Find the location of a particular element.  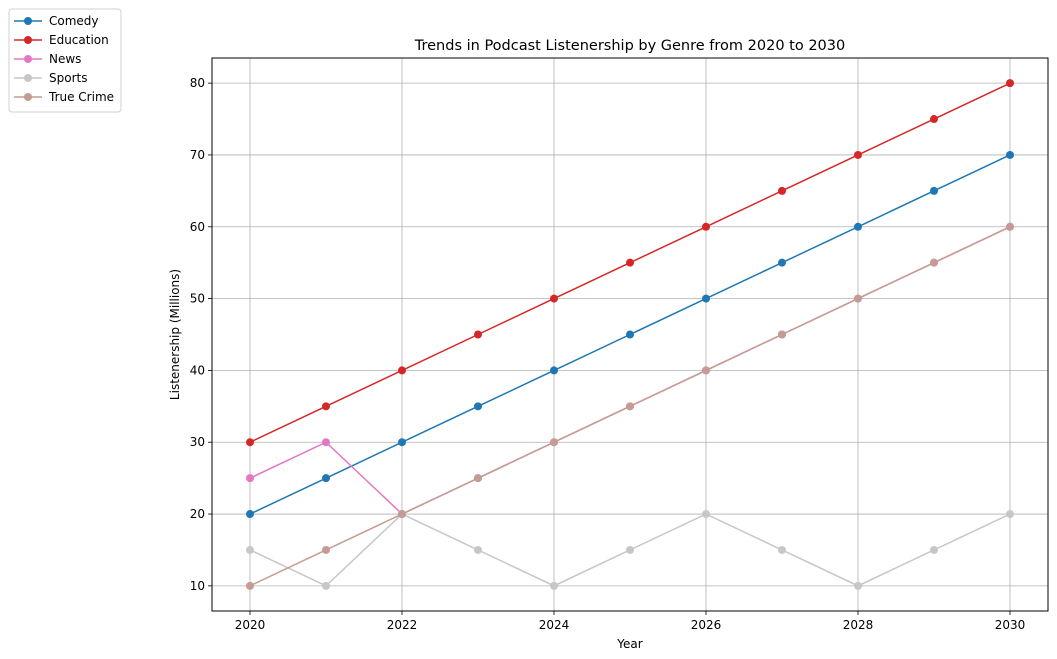

legend-item: News is located at coordinates (47, 59).